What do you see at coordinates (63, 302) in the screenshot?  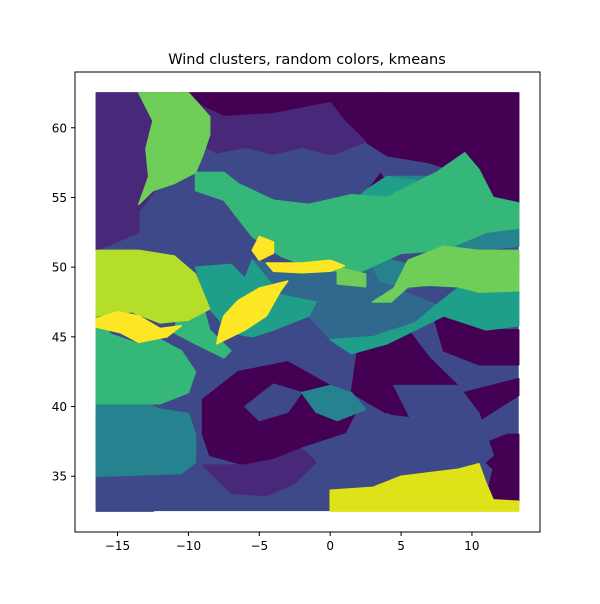 I see `y-axis: 35 40 45 50 55 60` at bounding box center [63, 302].